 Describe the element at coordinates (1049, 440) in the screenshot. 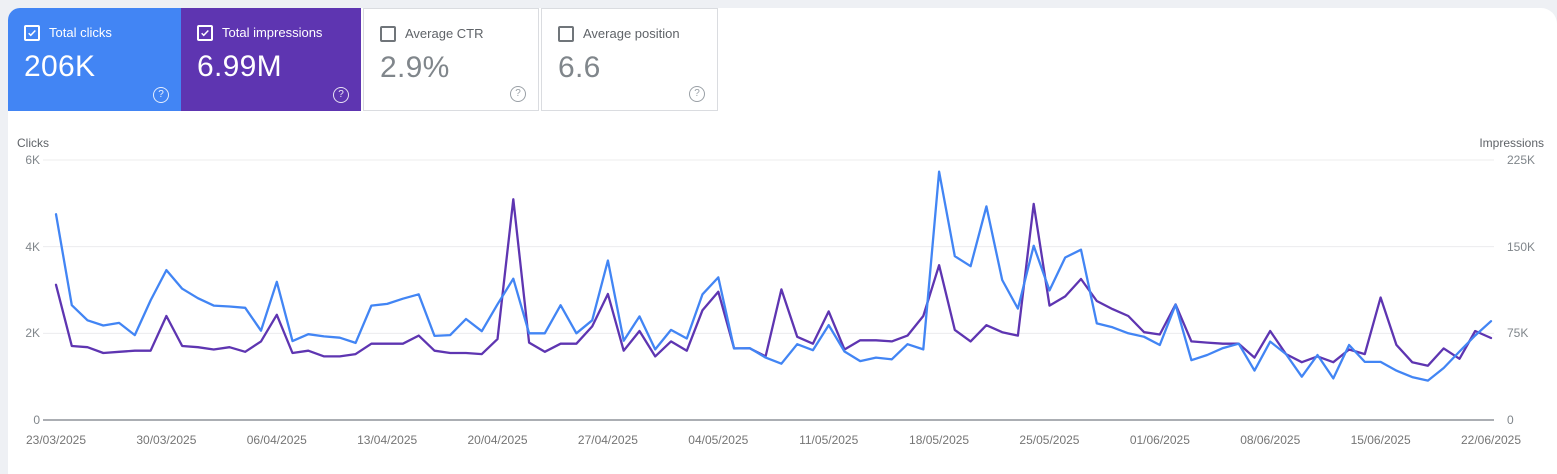

I see `x-axis-tick-label: 25/05/2025` at that location.